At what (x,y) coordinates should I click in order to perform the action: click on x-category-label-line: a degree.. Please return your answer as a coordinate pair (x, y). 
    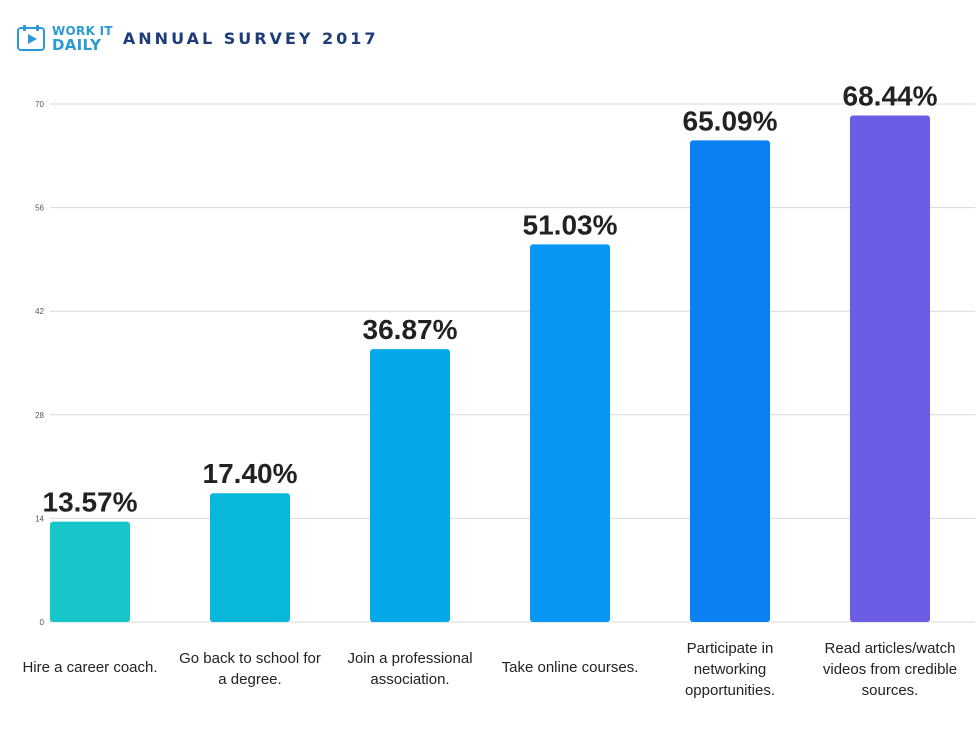
    Looking at the image, I should click on (249, 679).